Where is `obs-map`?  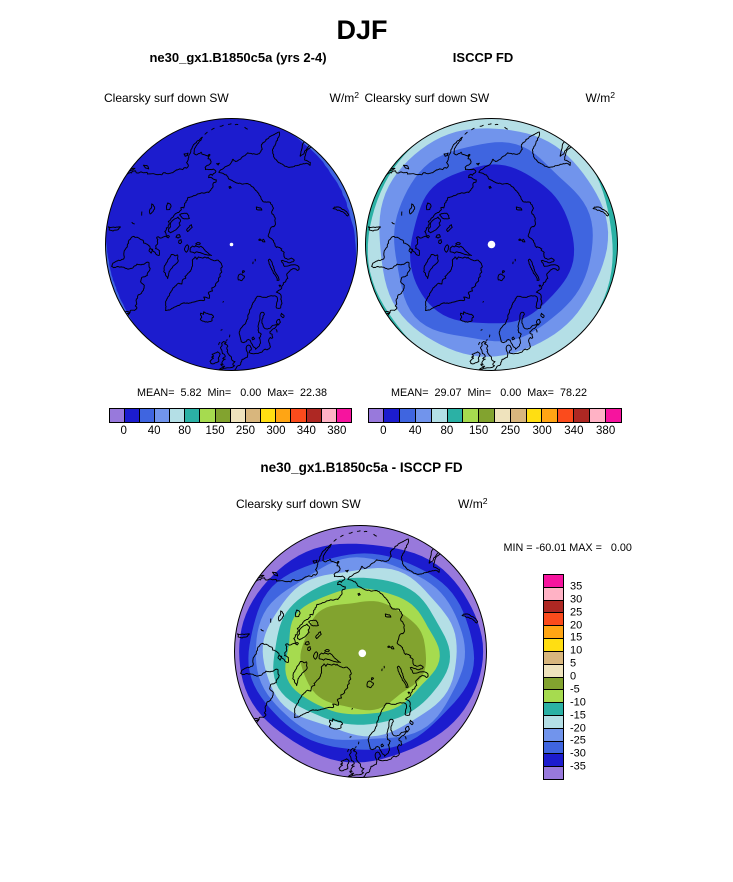
obs-map is located at coordinates (491, 244).